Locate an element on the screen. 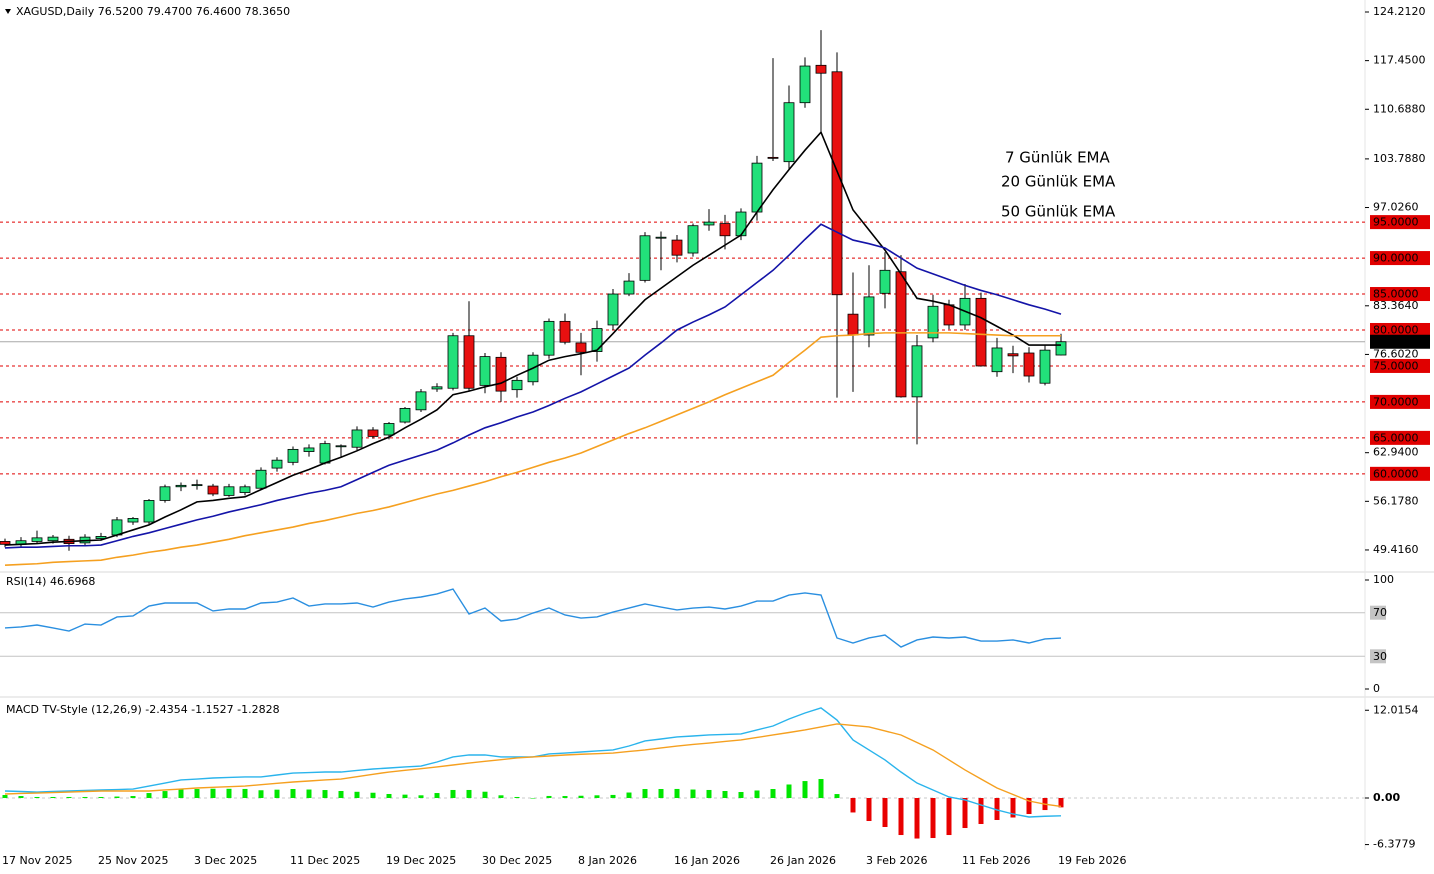 The width and height of the screenshot is (1434, 874). x-tick-label: 25 Nov 2025 is located at coordinates (133, 860).